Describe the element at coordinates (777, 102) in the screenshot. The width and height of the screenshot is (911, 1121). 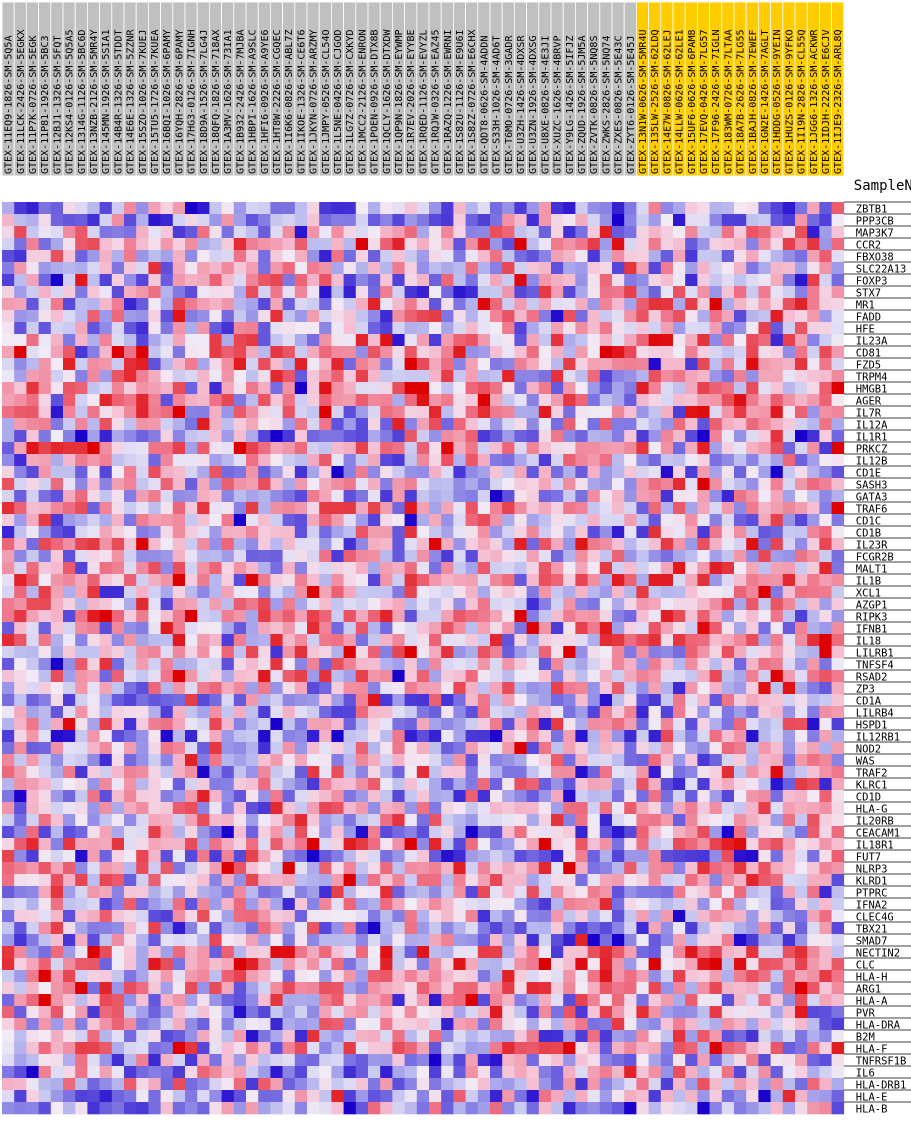
I see `column-label: GTEX-1HDDG-0526-SM-9YEIN` at that location.